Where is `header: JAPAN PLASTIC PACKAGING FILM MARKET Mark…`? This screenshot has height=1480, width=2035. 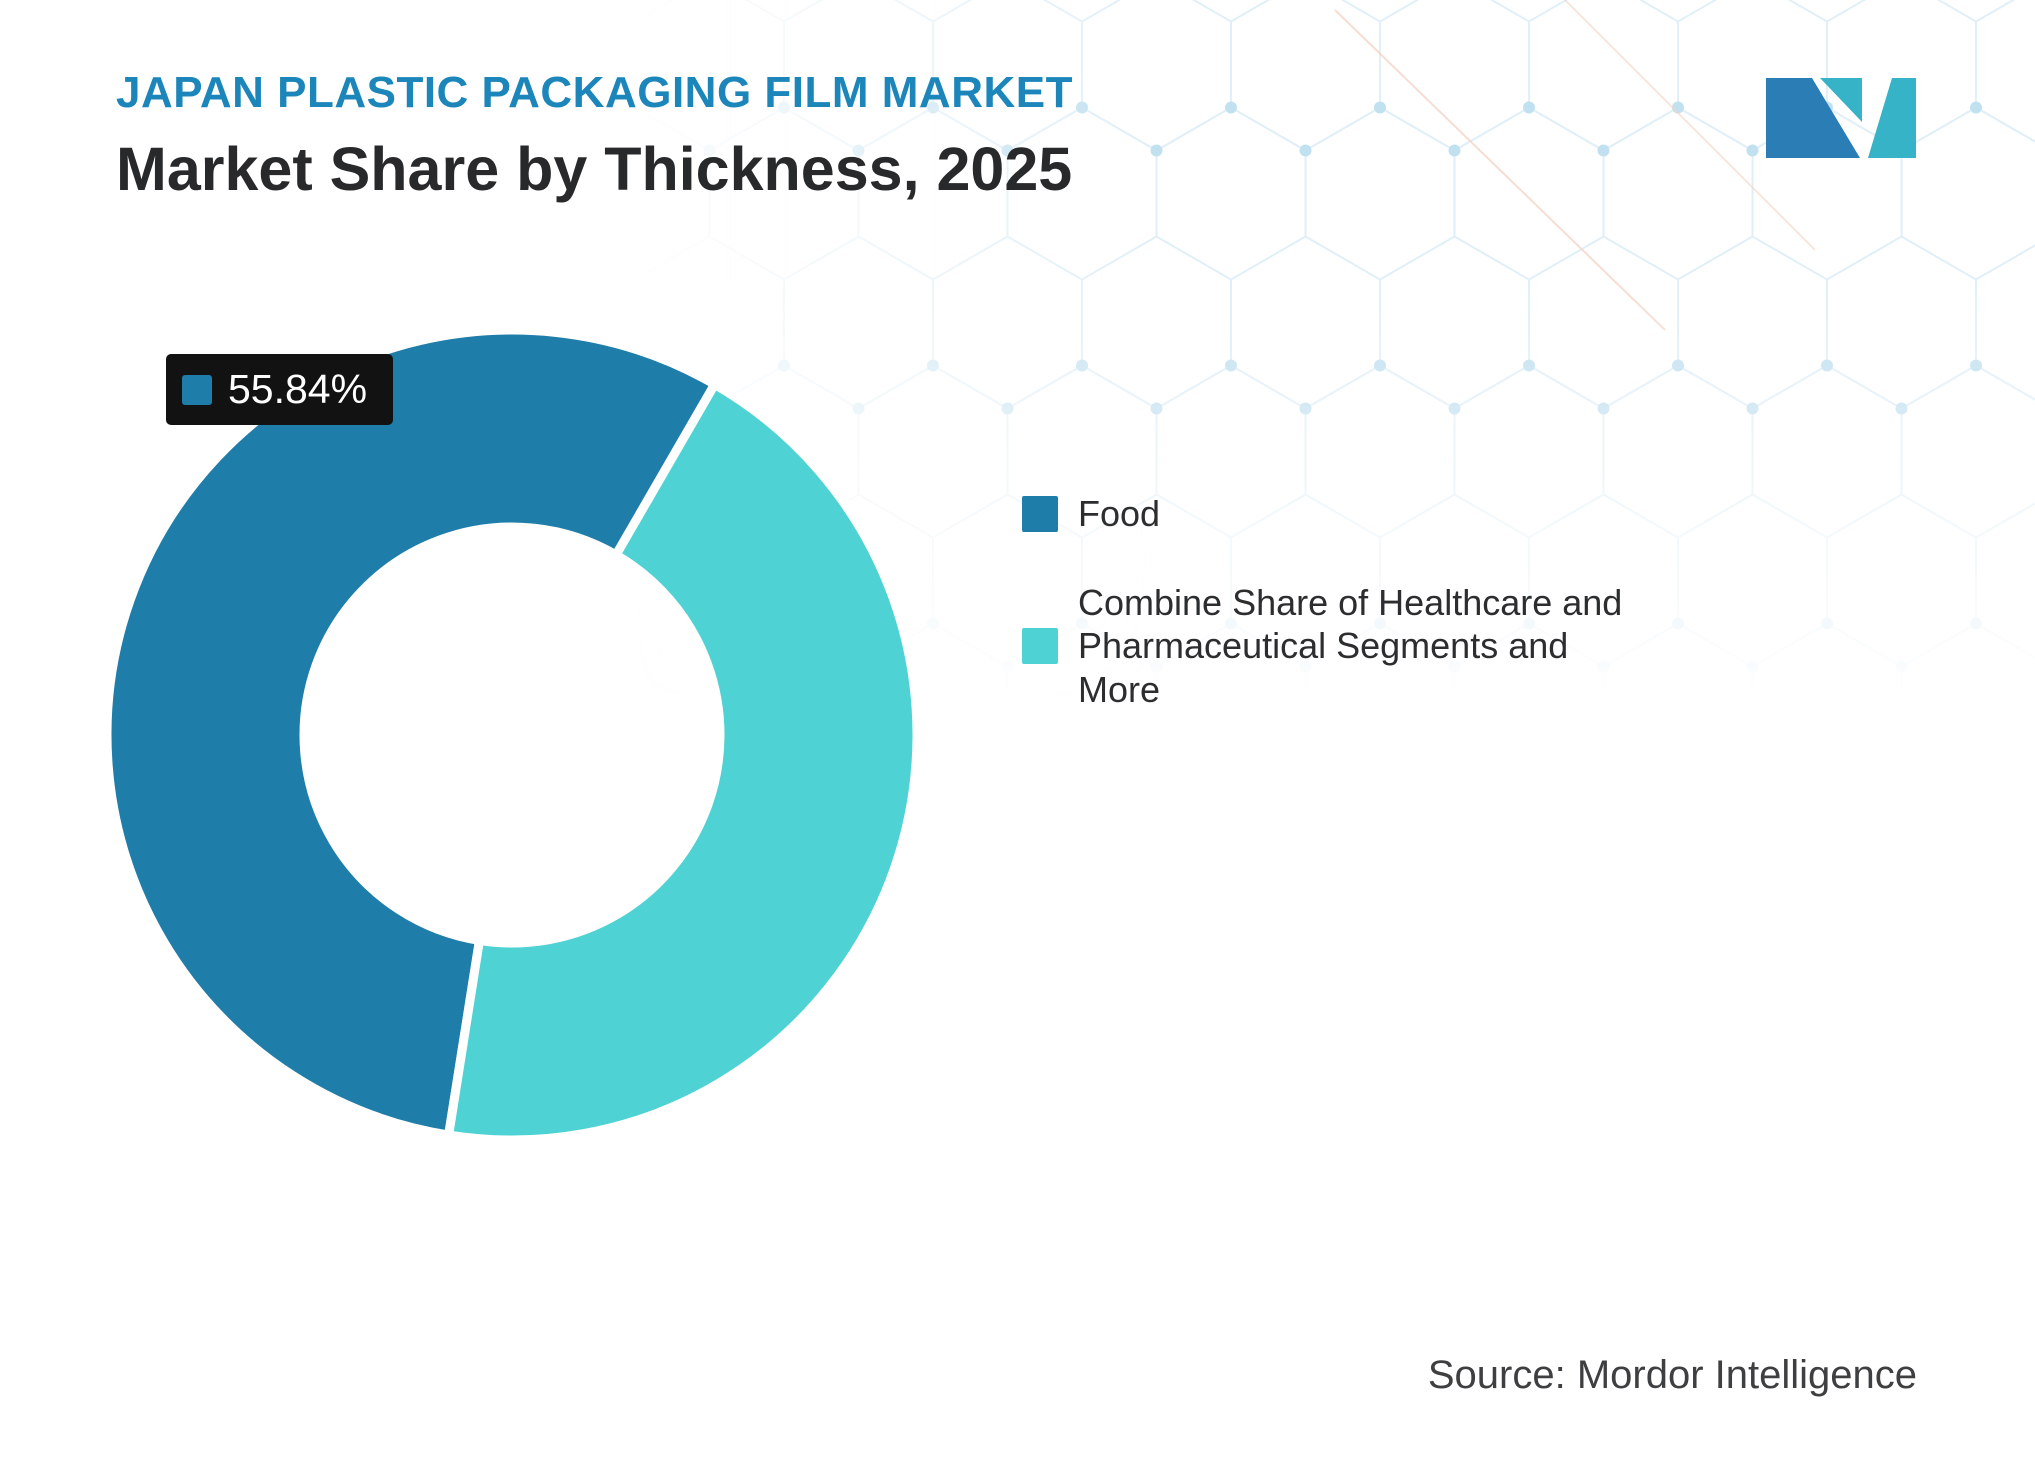 header: JAPAN PLASTIC PACKAGING FILM MARKET Mark… is located at coordinates (594, 136).